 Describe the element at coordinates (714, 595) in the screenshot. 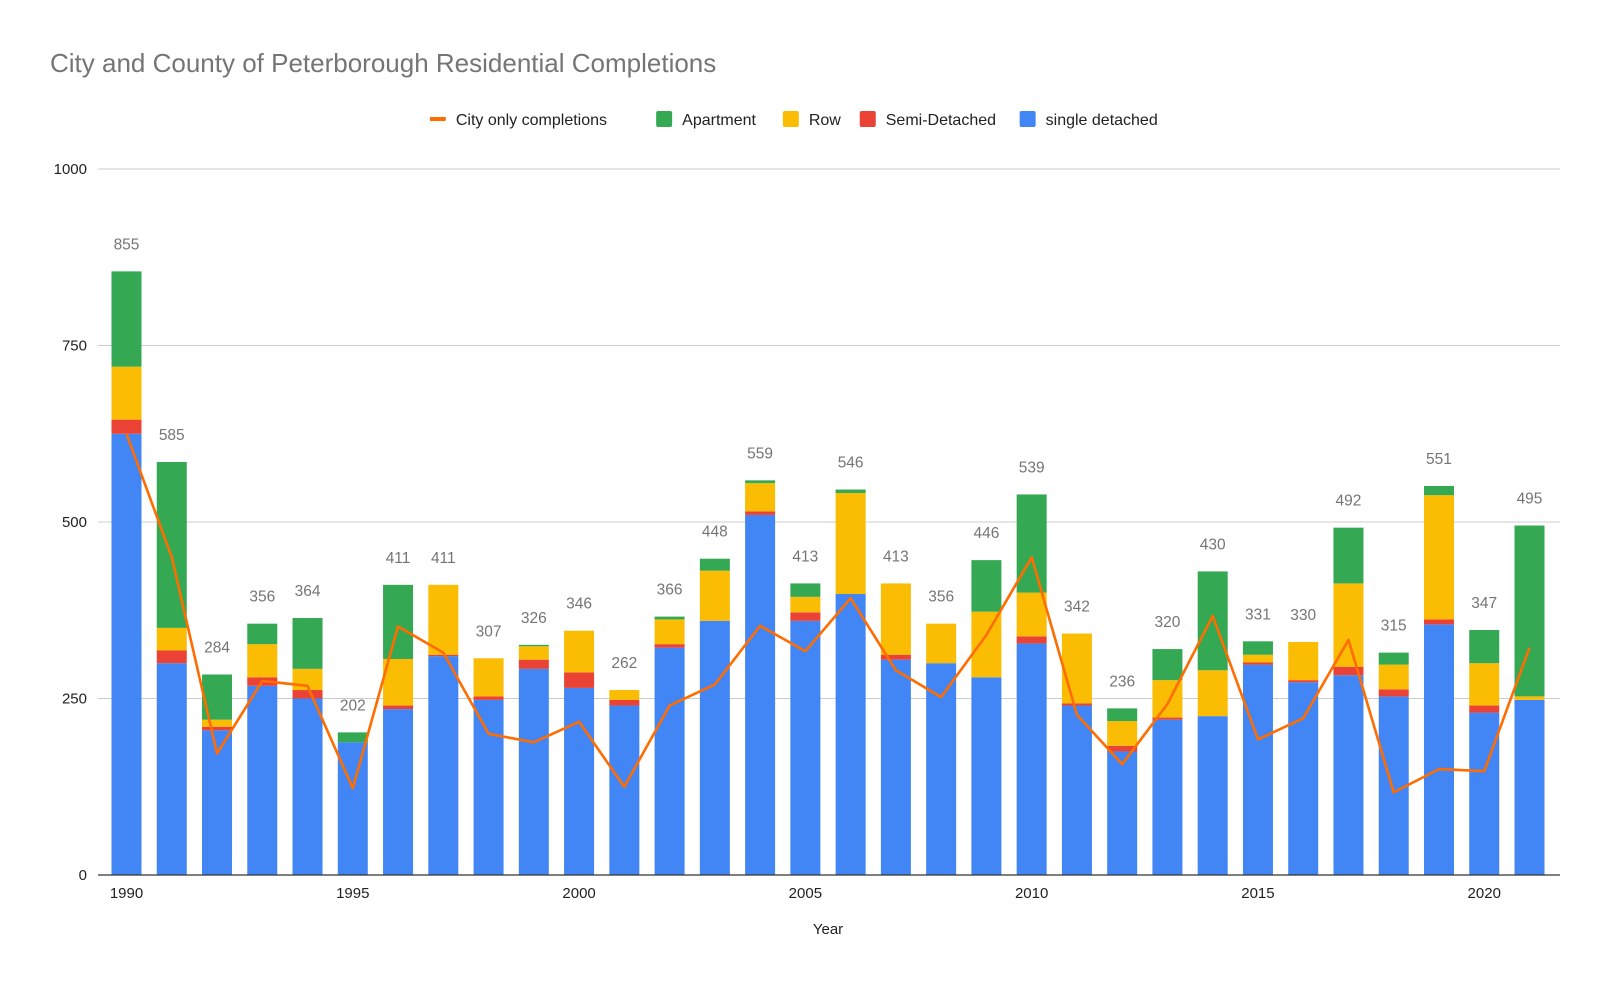

I see `bar-row-2003` at that location.